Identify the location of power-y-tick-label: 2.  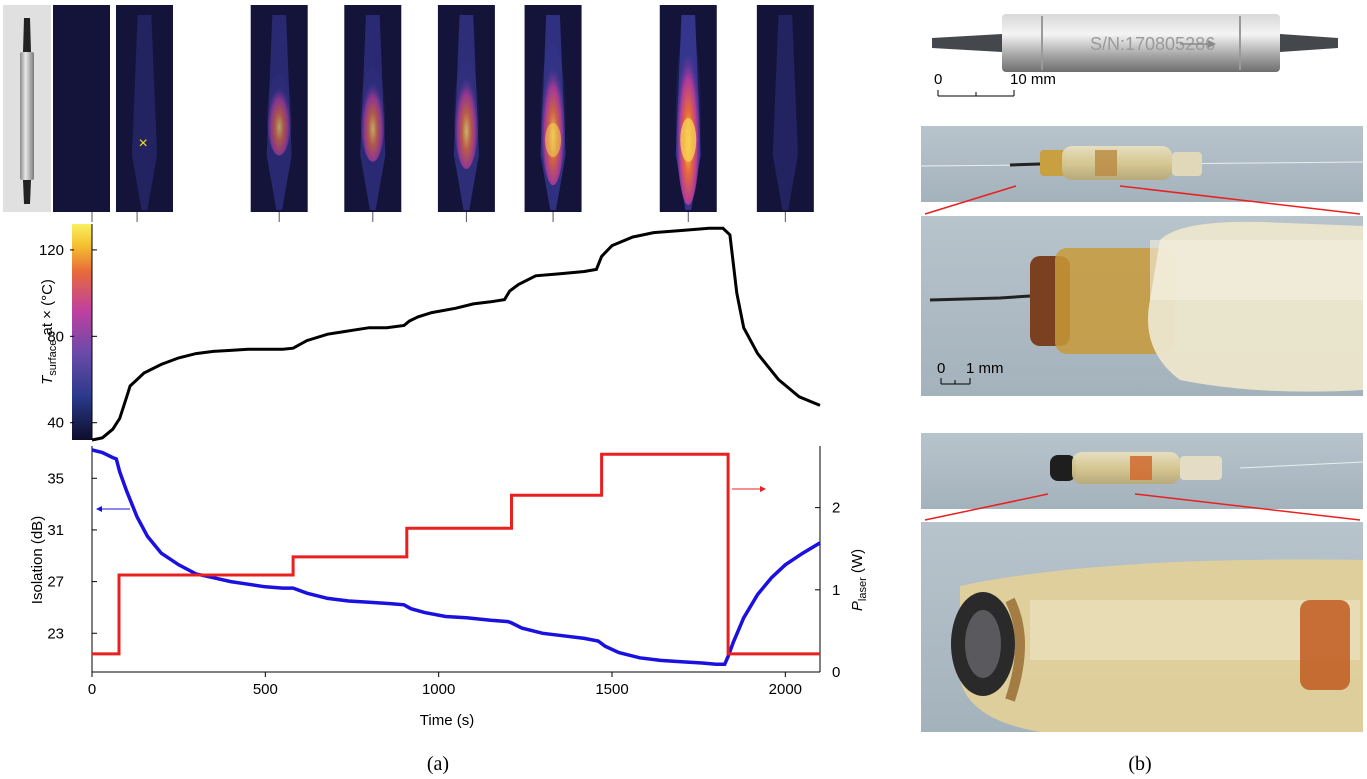
(836, 508).